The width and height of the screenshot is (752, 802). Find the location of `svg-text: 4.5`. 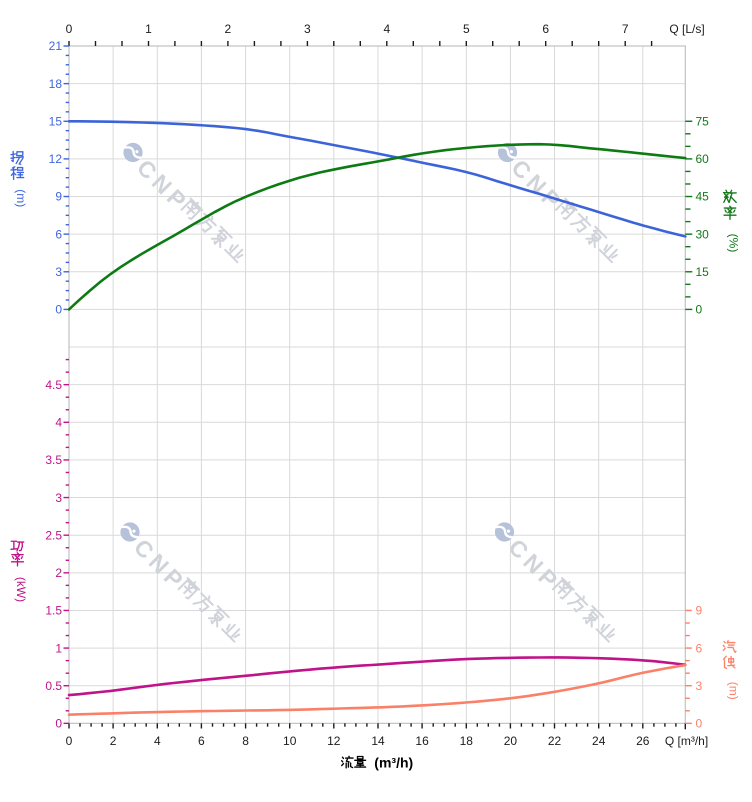

svg-text: 4.5 is located at coordinates (53, 385).